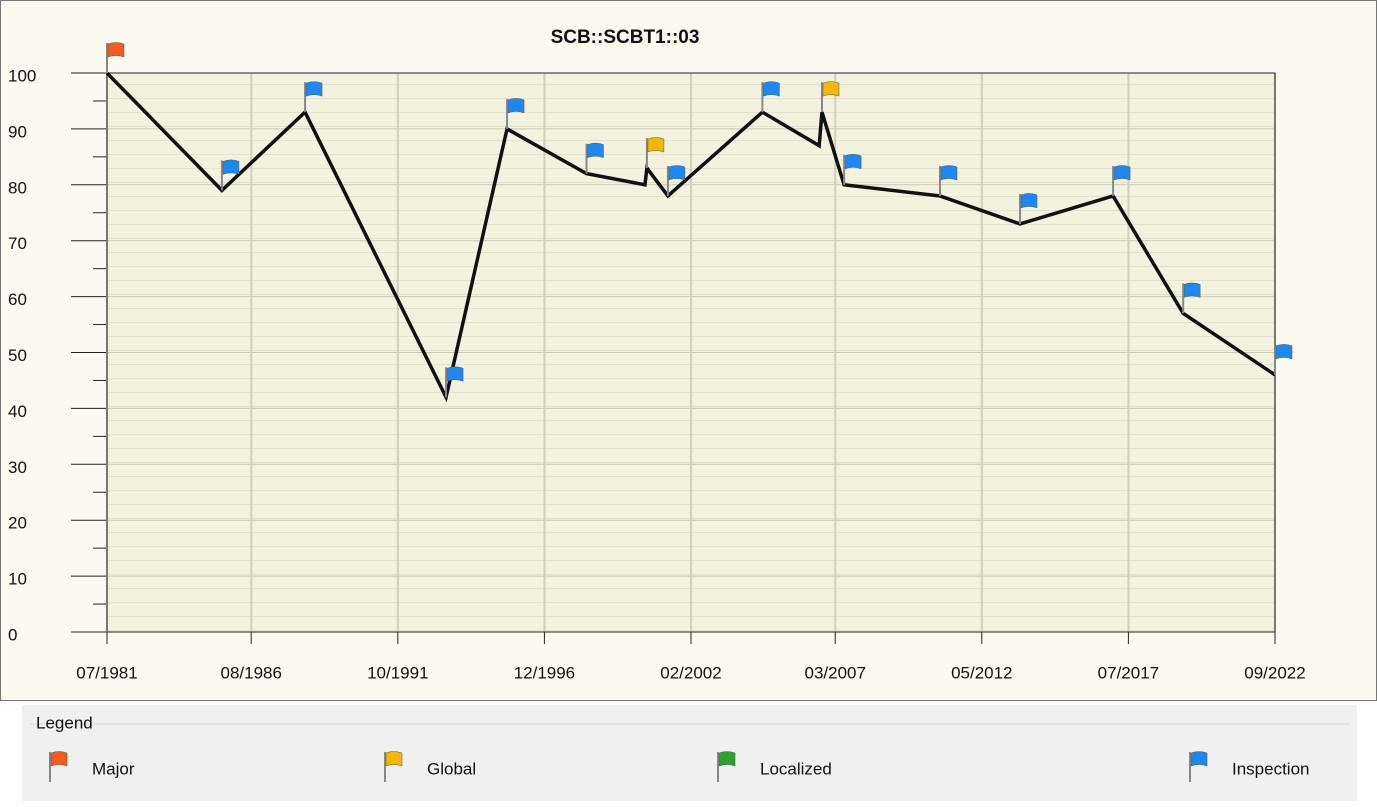 The width and height of the screenshot is (1377, 807). I want to click on y-tick-label: 100, so click(22, 75).